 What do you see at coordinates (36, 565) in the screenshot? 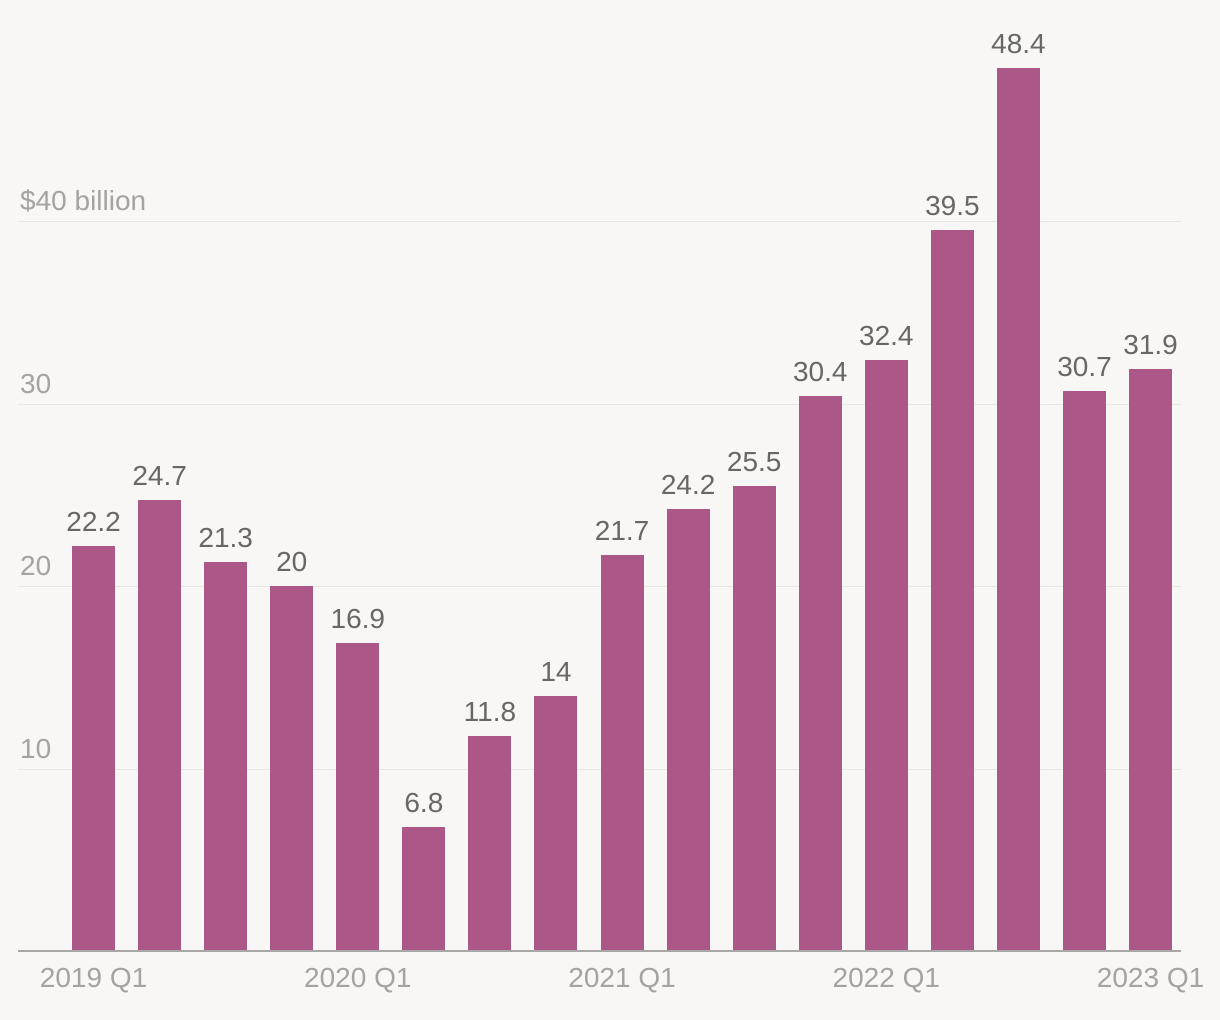
I see `y-axis-tick-label: 20` at bounding box center [36, 565].